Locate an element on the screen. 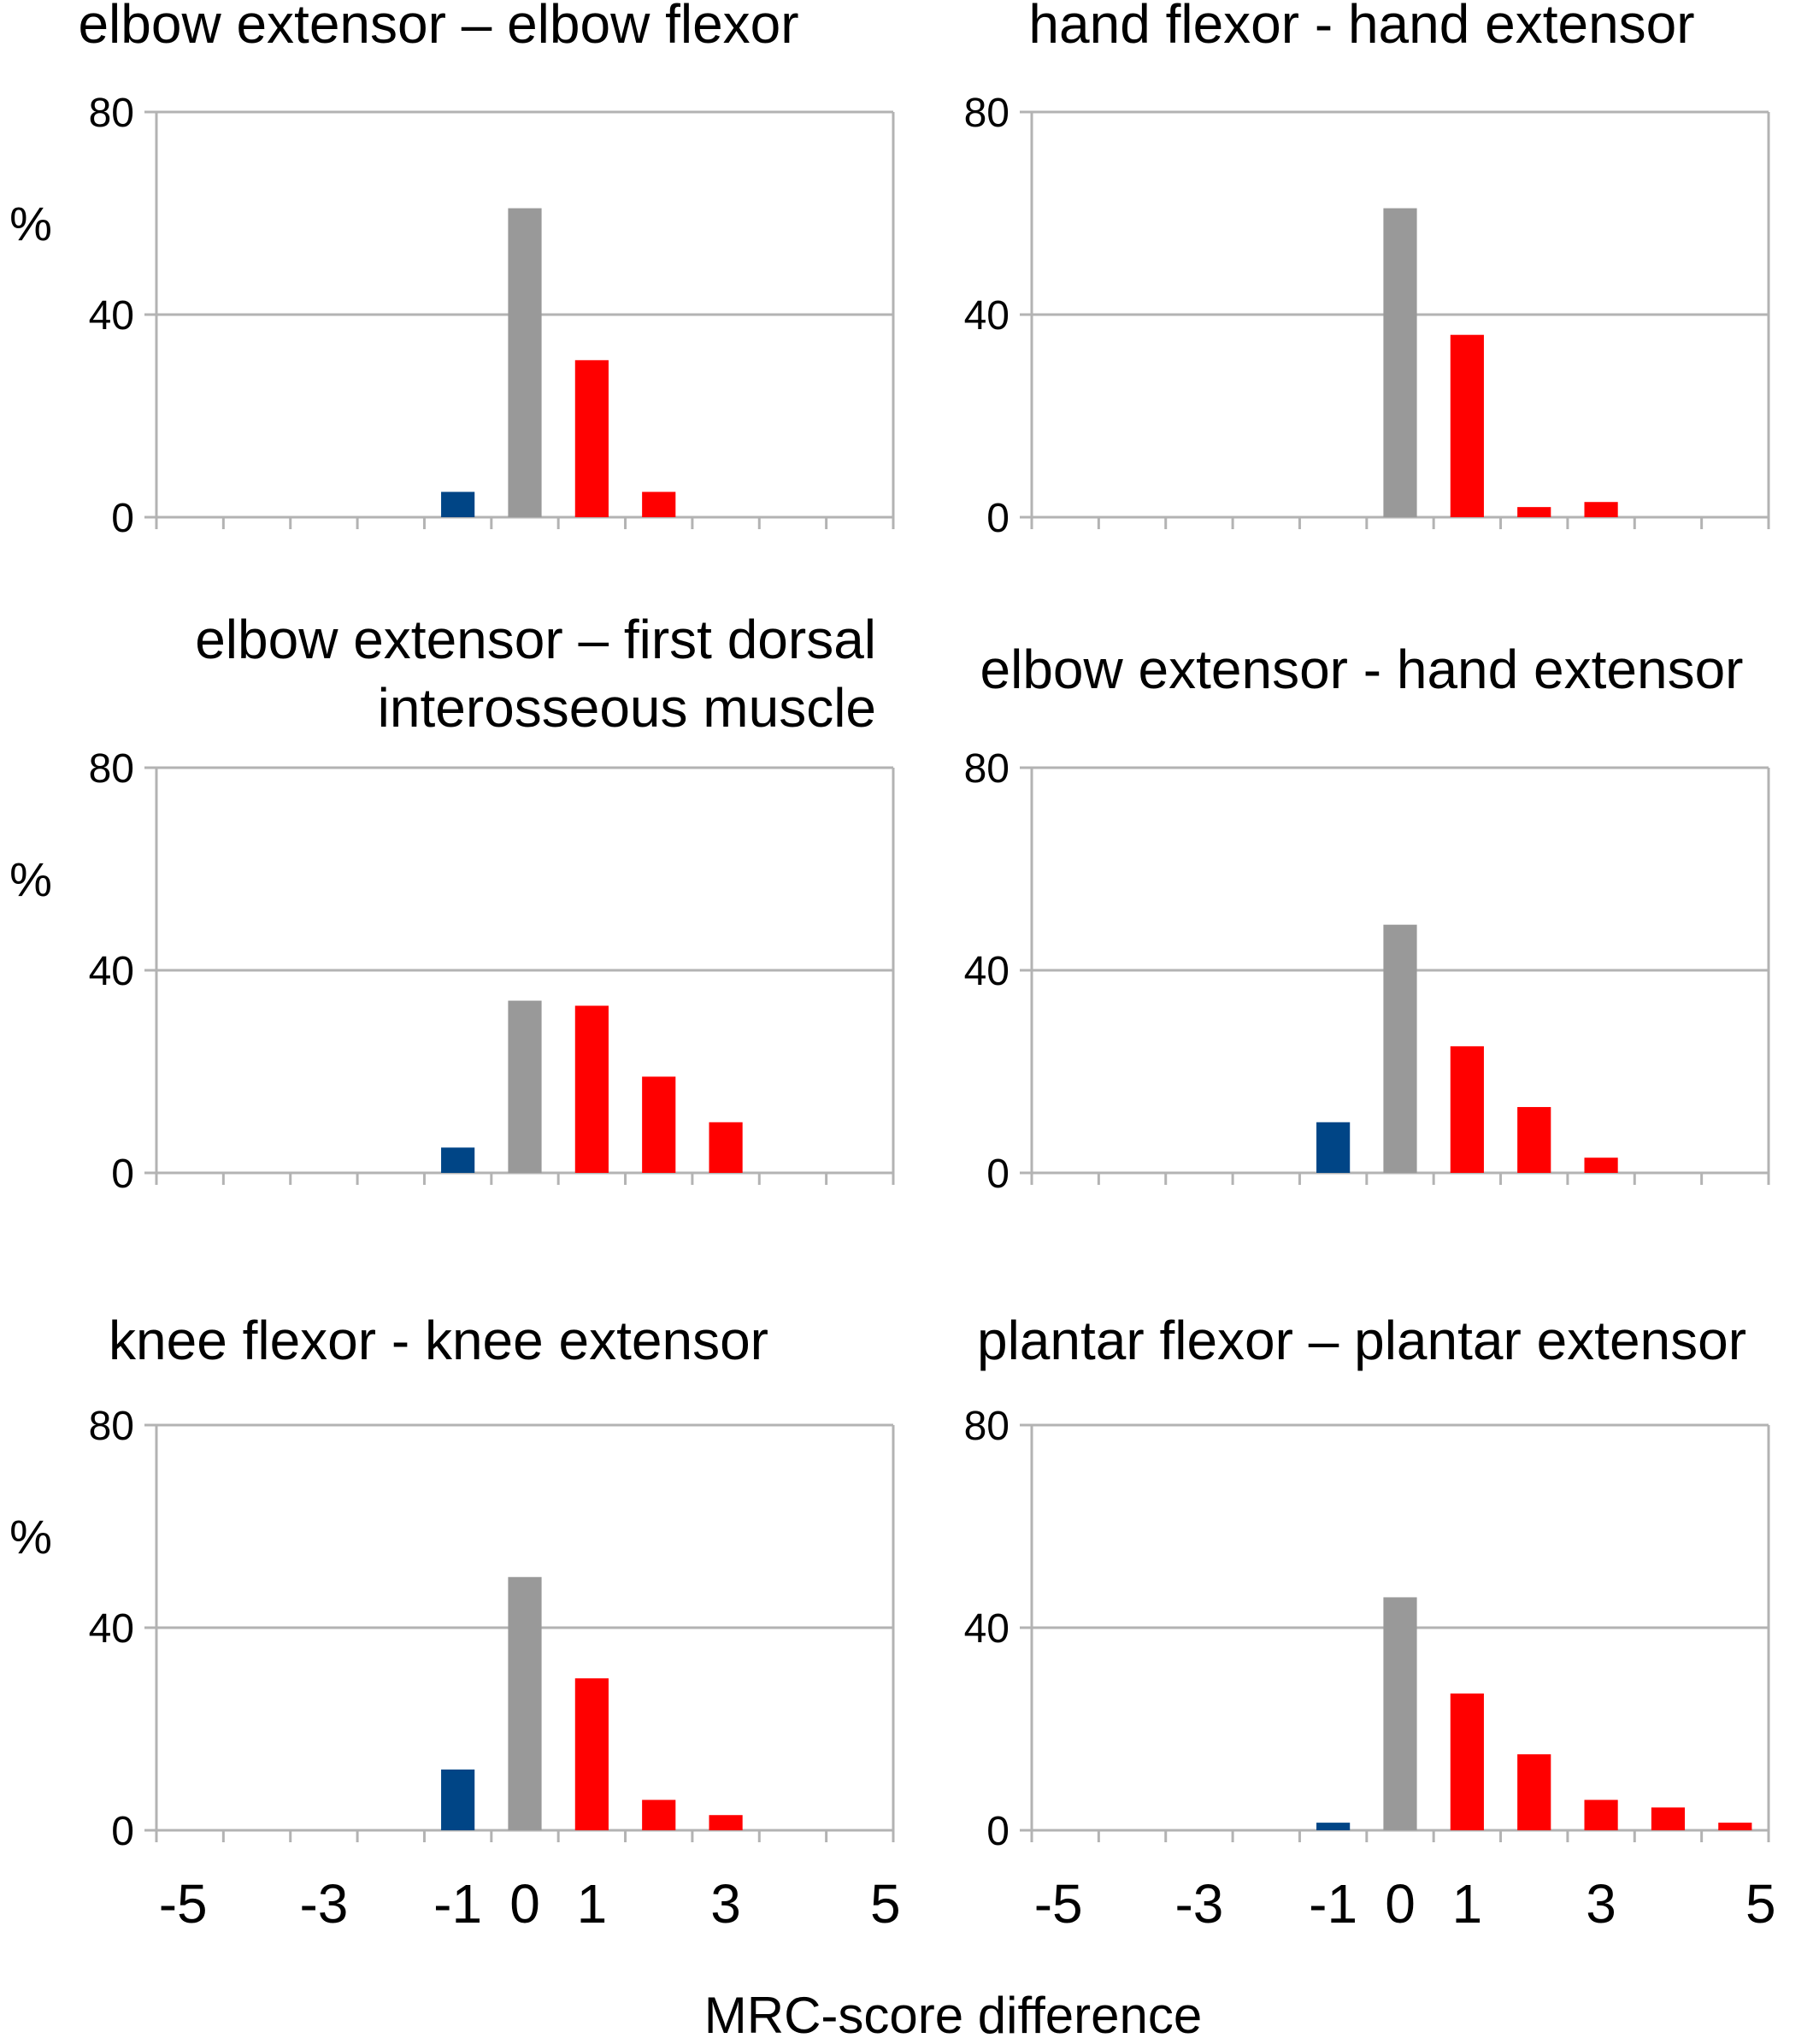 This screenshot has width=1819, height=2044. panel-title: plantar flexor – plantar extensor is located at coordinates (1361, 1341).